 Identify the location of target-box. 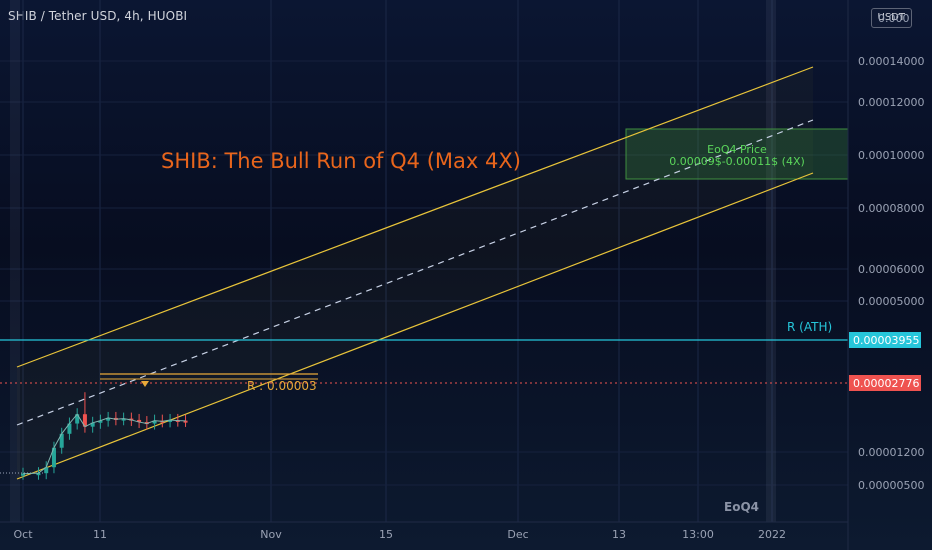
(737, 154).